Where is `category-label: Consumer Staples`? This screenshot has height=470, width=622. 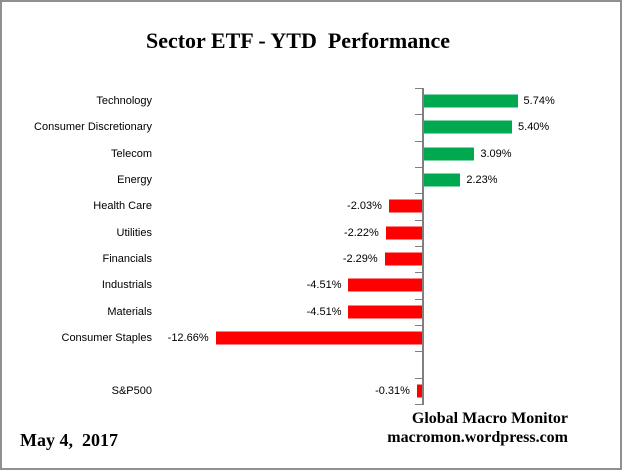 category-label: Consumer Staples is located at coordinates (107, 338).